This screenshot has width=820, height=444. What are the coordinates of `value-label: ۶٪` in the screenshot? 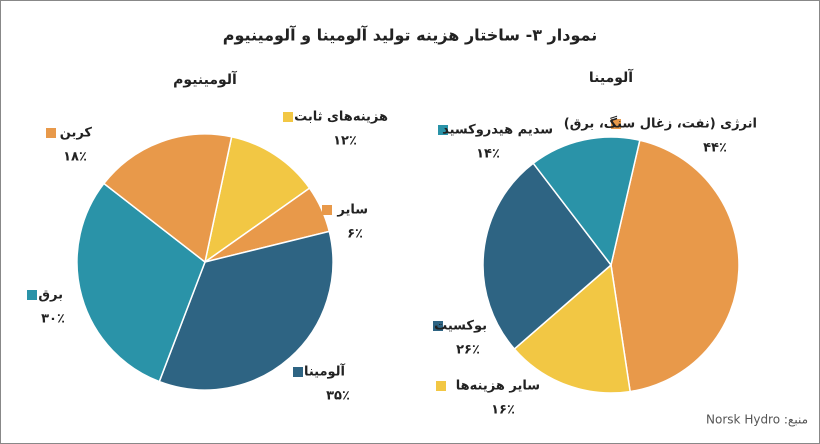 It's located at (355, 234).